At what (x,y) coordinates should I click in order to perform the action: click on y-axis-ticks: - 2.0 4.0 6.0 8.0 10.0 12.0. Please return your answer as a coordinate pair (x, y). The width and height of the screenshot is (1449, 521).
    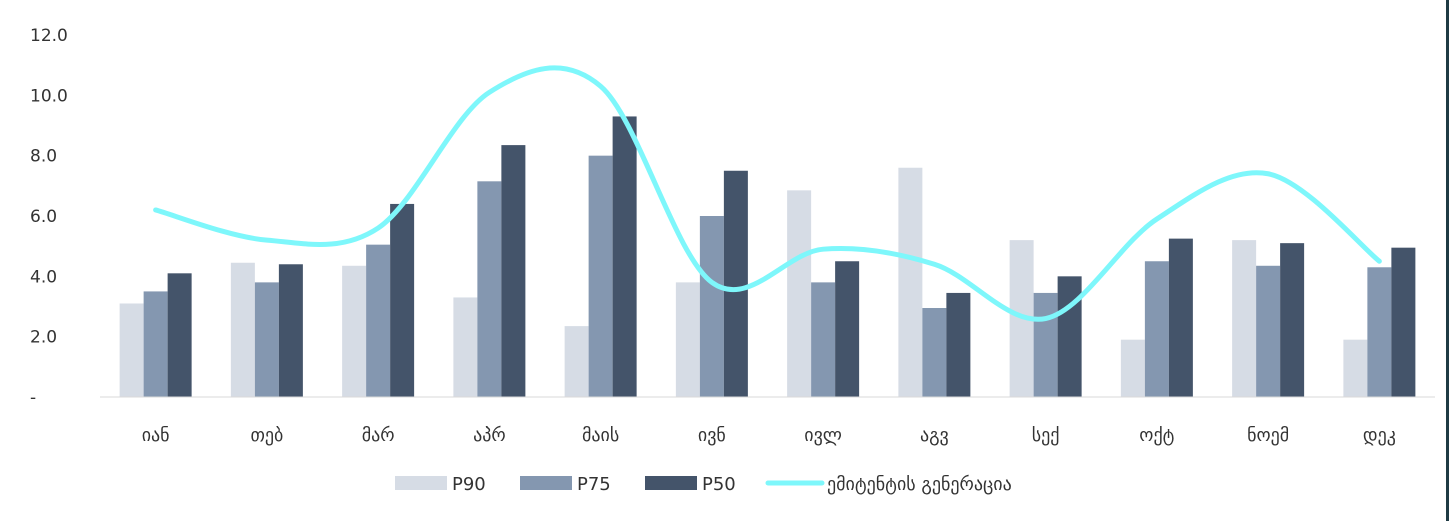
    Looking at the image, I should click on (49, 217).